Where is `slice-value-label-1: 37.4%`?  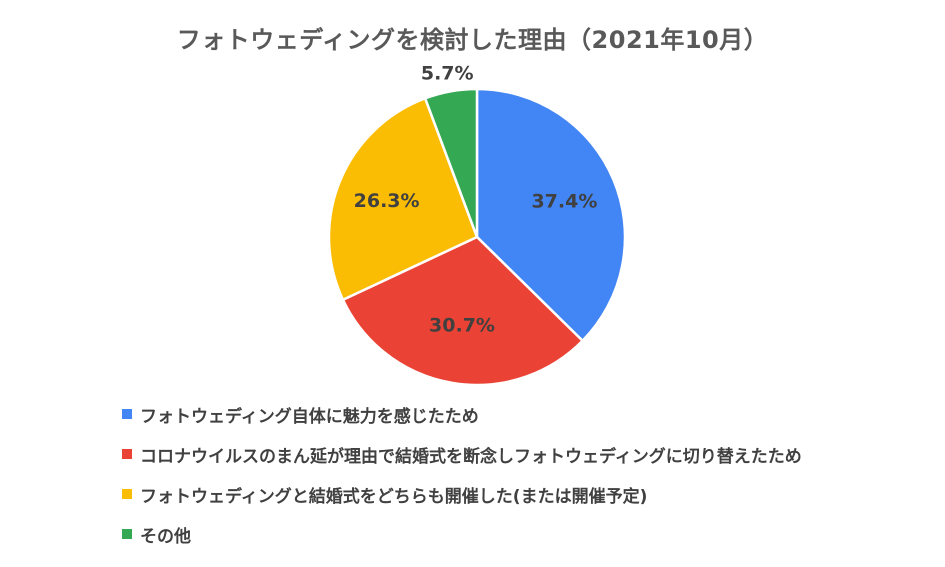
slice-value-label-1: 37.4% is located at coordinates (564, 201).